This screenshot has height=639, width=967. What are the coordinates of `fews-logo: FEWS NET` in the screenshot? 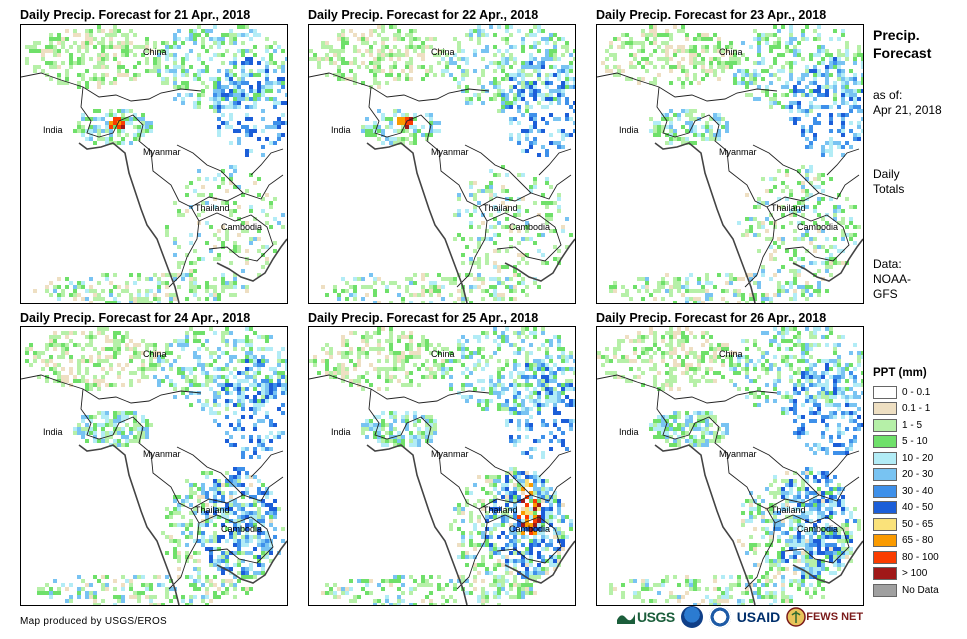 It's located at (824, 617).